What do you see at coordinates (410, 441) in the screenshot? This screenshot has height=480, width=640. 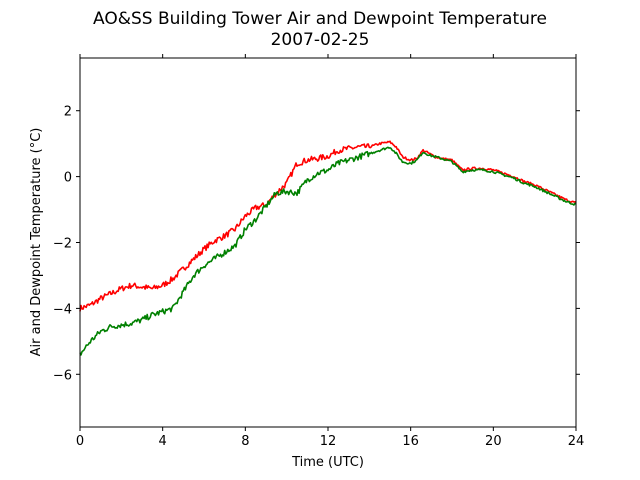 I see `x-tick-label: 16` at bounding box center [410, 441].